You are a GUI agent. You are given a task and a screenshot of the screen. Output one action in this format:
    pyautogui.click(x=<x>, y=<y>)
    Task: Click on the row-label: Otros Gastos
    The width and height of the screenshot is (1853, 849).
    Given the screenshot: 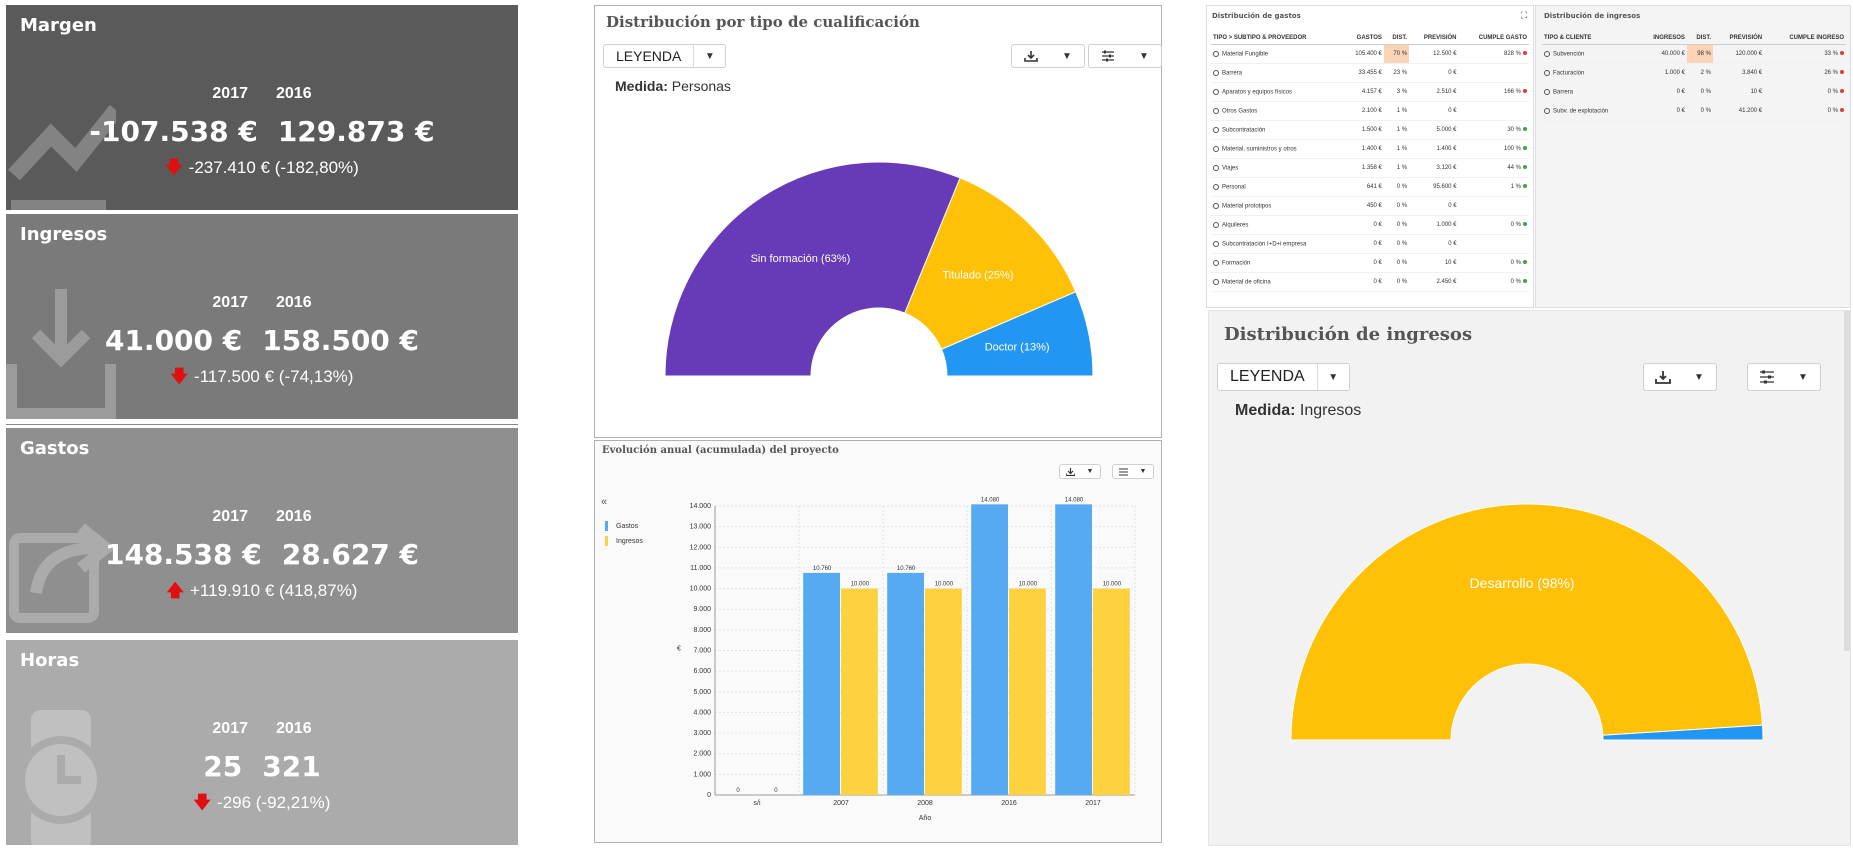 What is the action you would take?
    pyautogui.click(x=1277, y=111)
    